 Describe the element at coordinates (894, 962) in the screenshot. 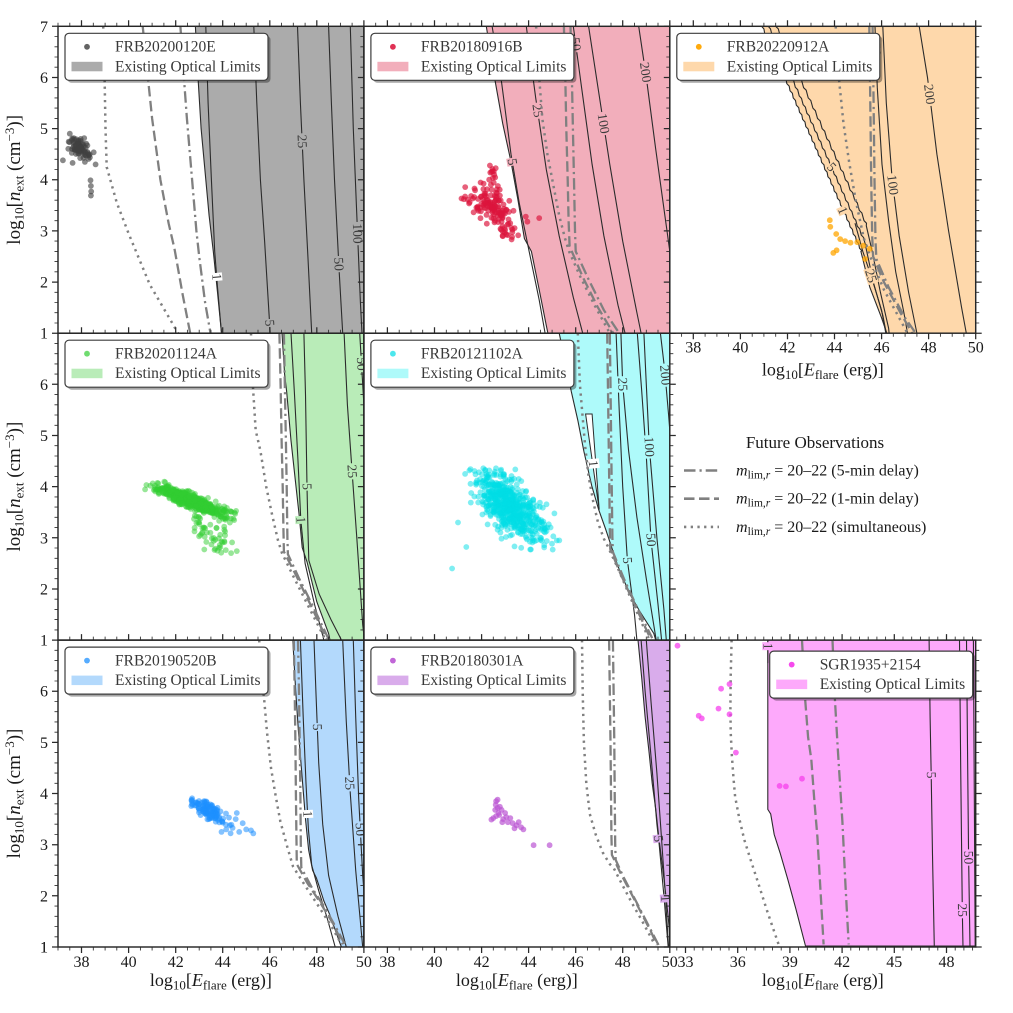

I see `svg-text: 45` at that location.